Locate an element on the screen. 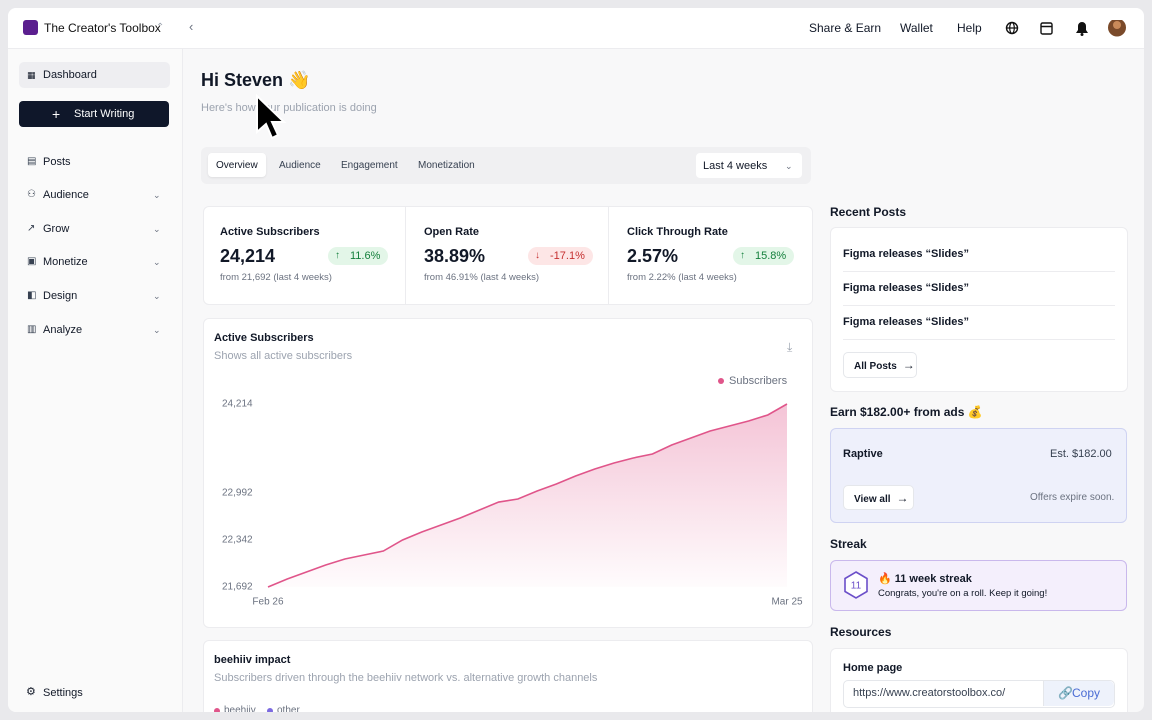 This screenshot has width=1152, height=720. streak-count: 11 is located at coordinates (856, 586).